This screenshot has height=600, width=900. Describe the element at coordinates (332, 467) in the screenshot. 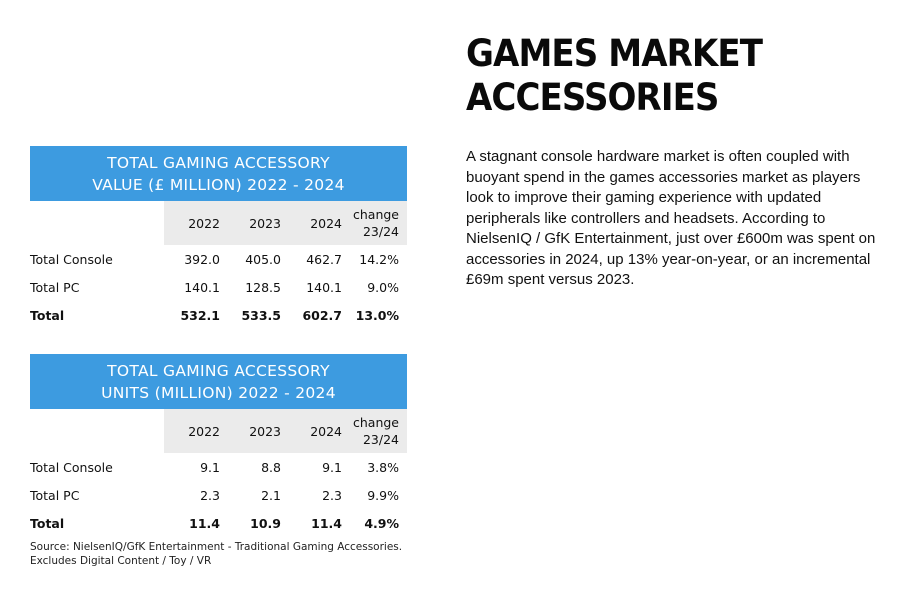

I see `cell-2024: 9.1` at that location.